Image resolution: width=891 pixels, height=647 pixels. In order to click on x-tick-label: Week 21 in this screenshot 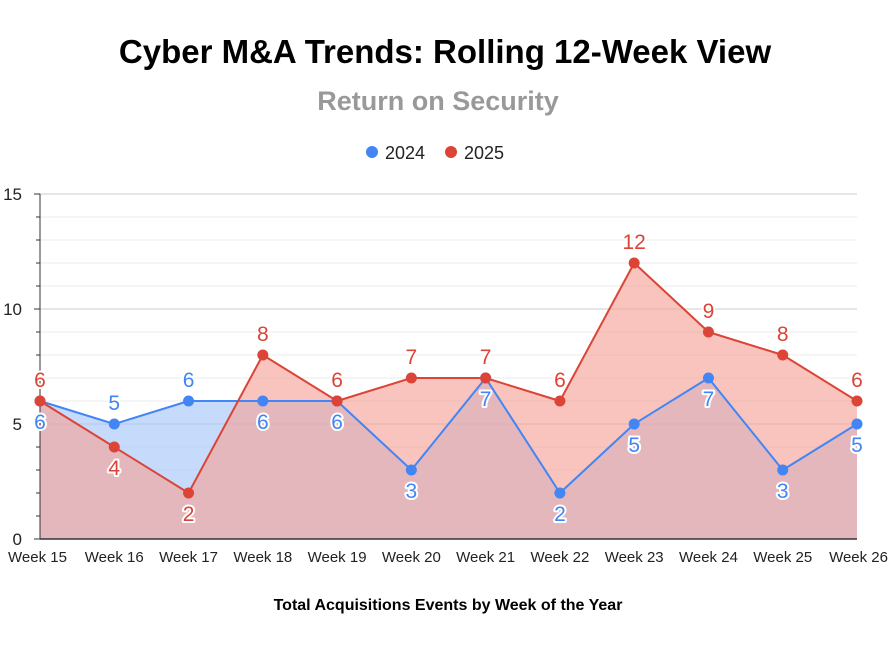, I will do `click(485, 557)`.